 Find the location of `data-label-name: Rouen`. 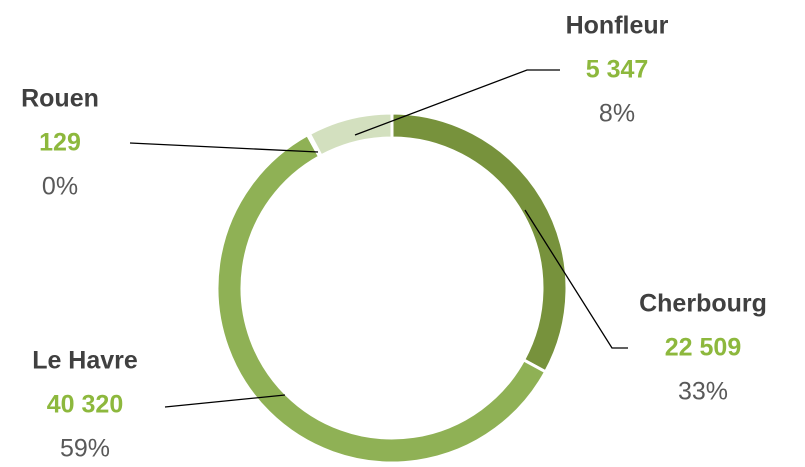

data-label-name: Rouen is located at coordinates (60, 99).